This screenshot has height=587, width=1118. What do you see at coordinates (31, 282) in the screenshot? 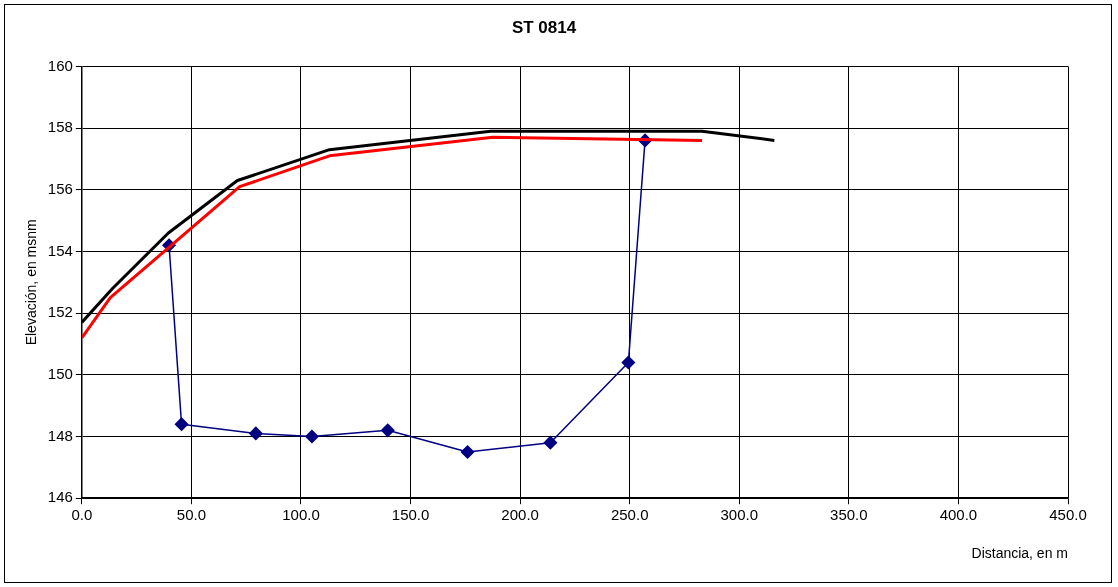
I see `y-axis-title: Elevación, en msnm` at bounding box center [31, 282].